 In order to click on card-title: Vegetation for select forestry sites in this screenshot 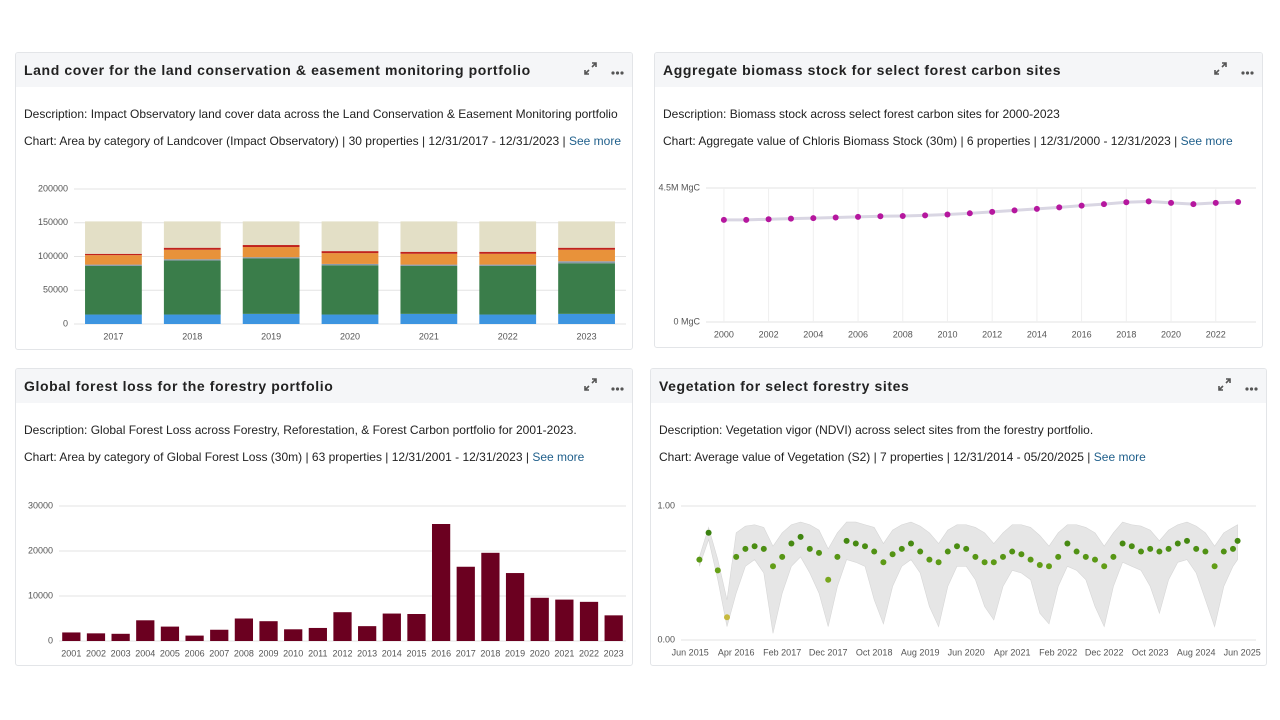, I will do `click(784, 386)`.